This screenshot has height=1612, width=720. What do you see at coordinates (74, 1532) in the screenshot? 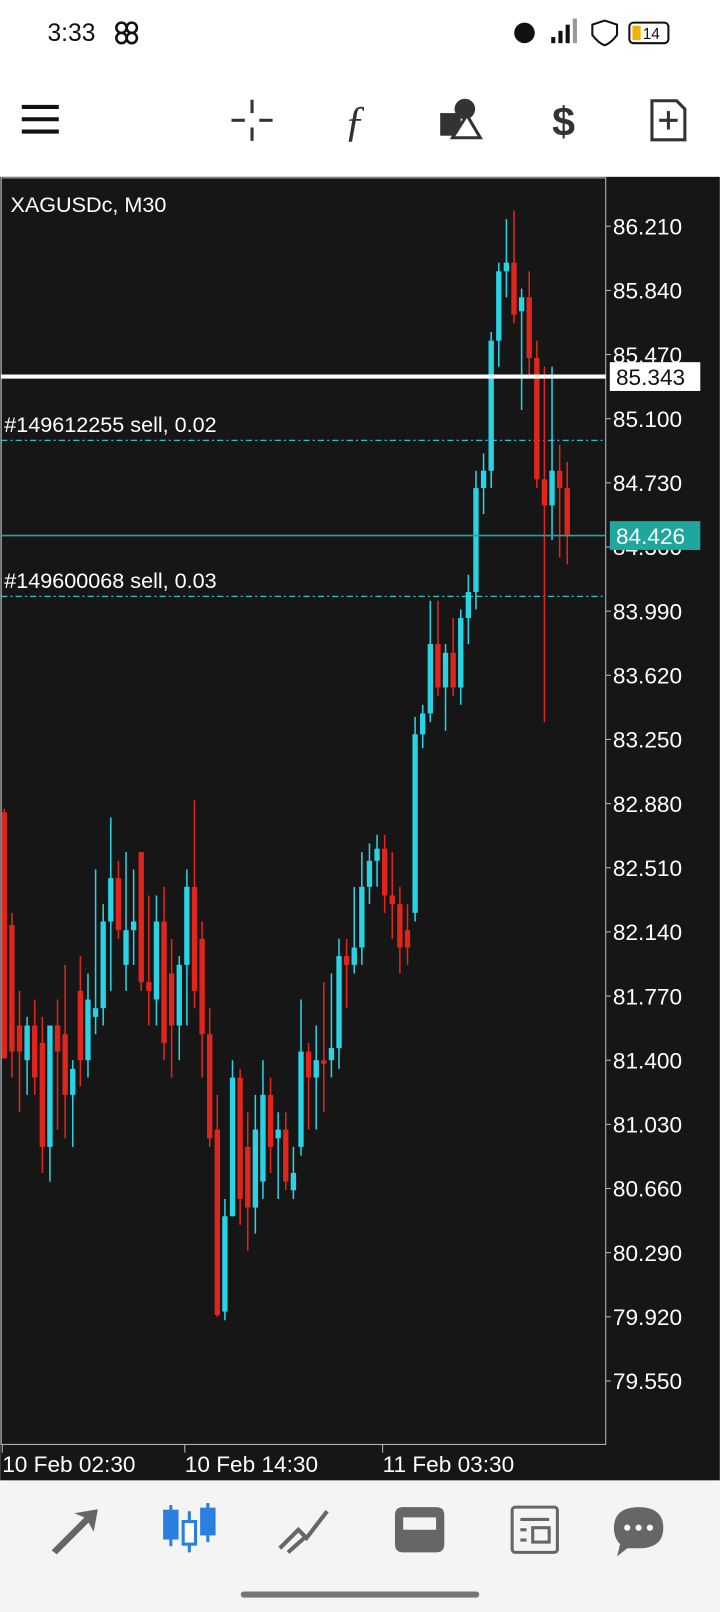
I see `nav-quotes` at bounding box center [74, 1532].